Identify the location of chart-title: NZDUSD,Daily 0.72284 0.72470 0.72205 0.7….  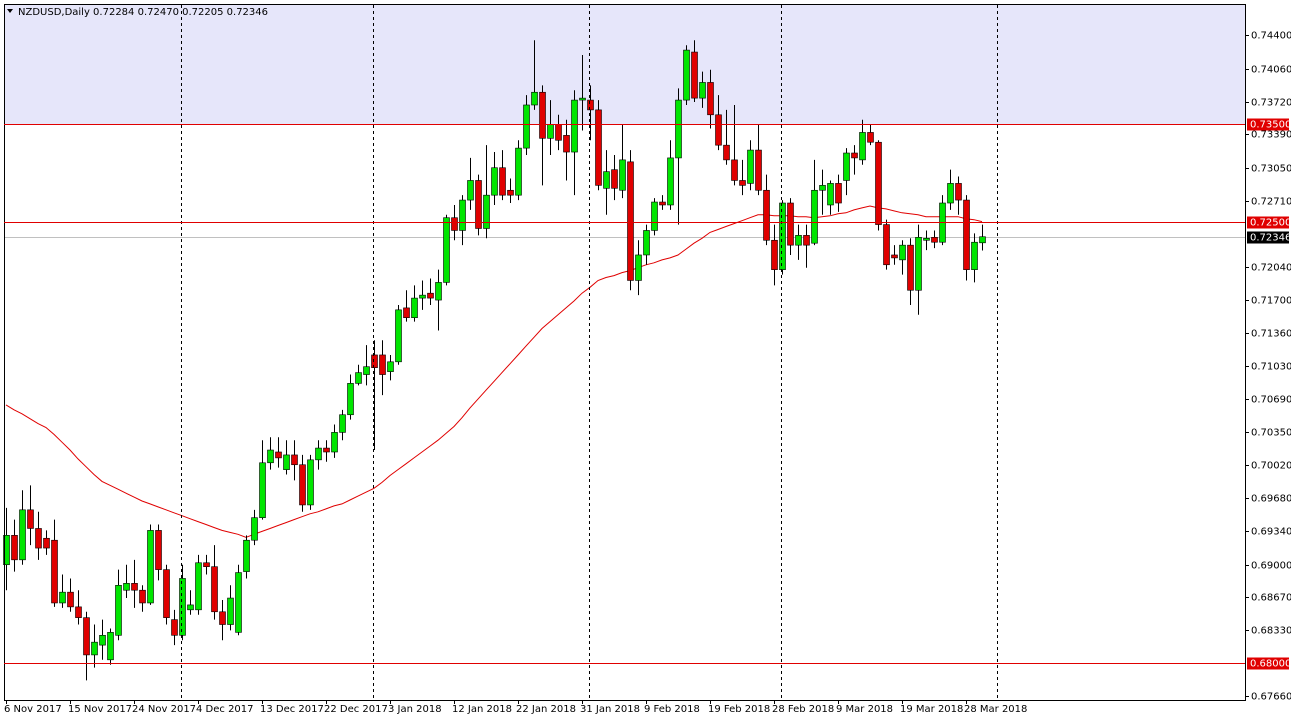
(143, 12).